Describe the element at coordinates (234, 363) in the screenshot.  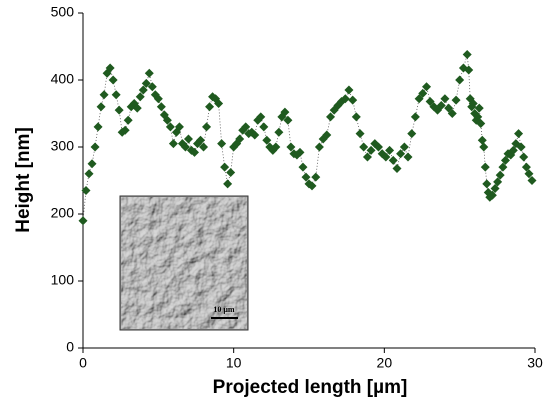
I see `x-tick-label: 10` at that location.